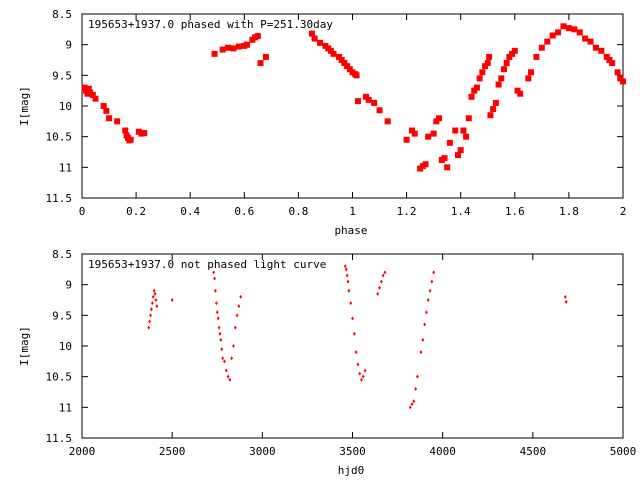 The width and height of the screenshot is (640, 485). What do you see at coordinates (350, 230) in the screenshot?
I see `x-axis-label: phase` at bounding box center [350, 230].